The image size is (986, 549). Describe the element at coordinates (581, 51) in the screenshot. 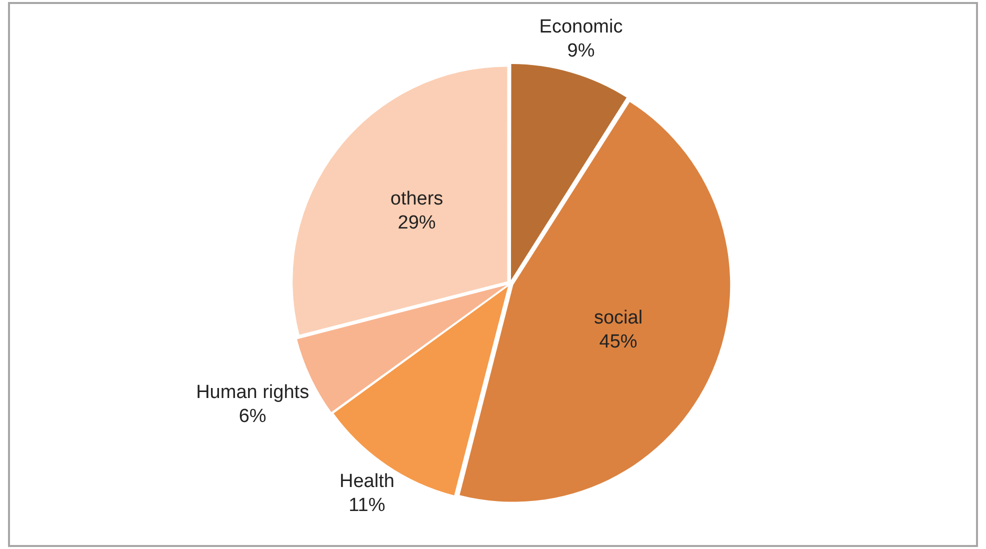

I see `data-label: 9%` at that location.